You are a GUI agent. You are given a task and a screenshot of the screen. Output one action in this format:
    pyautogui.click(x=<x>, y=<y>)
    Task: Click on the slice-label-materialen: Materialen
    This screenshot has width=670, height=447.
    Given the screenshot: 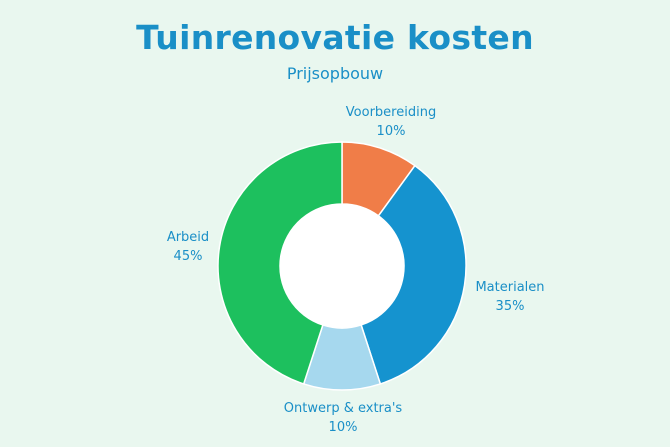 What is the action you would take?
    pyautogui.click(x=509, y=287)
    